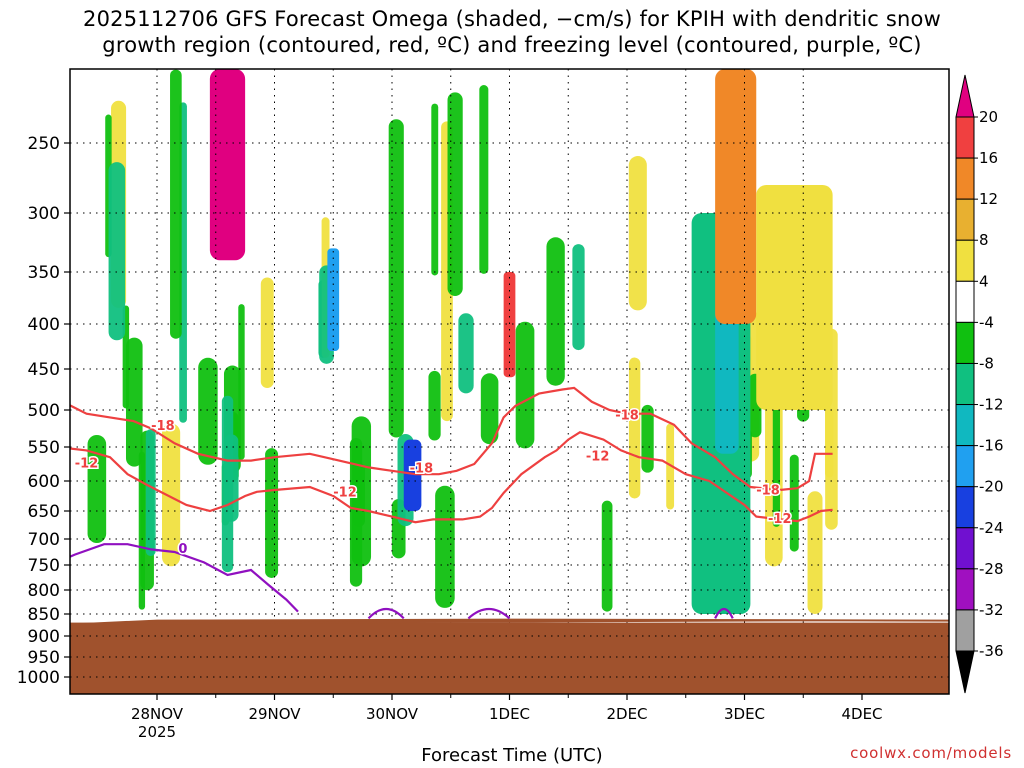 The image size is (1024, 768). What do you see at coordinates (991, 446) in the screenshot?
I see `colorbar-label: -16` at bounding box center [991, 446].